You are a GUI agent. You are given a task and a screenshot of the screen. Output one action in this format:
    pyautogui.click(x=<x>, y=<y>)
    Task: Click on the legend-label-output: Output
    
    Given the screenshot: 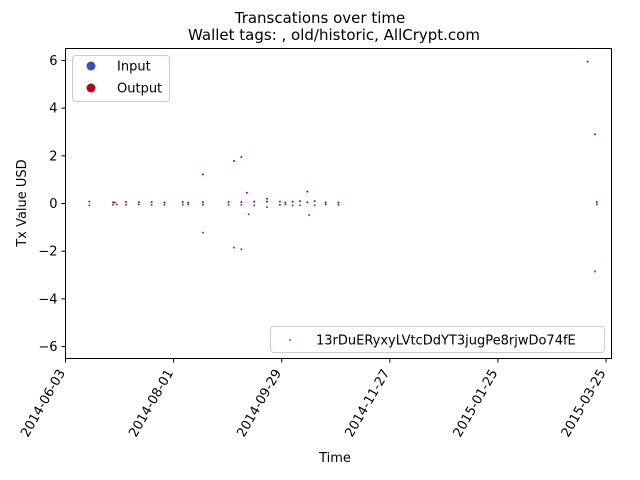 What is the action you would take?
    pyautogui.click(x=139, y=89)
    